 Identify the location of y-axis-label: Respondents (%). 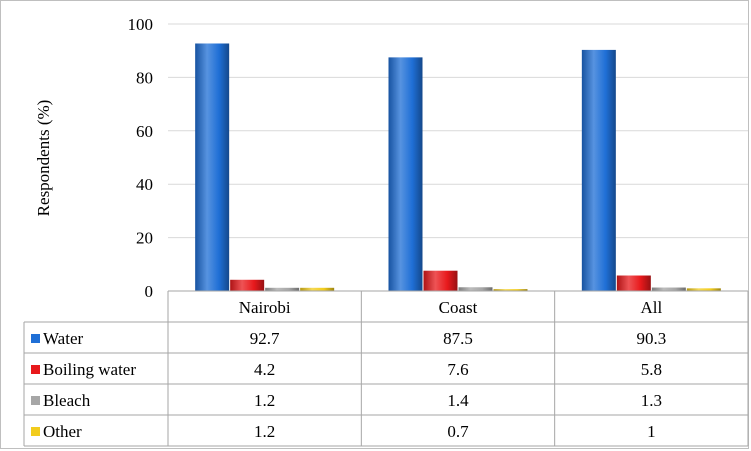
(43, 158).